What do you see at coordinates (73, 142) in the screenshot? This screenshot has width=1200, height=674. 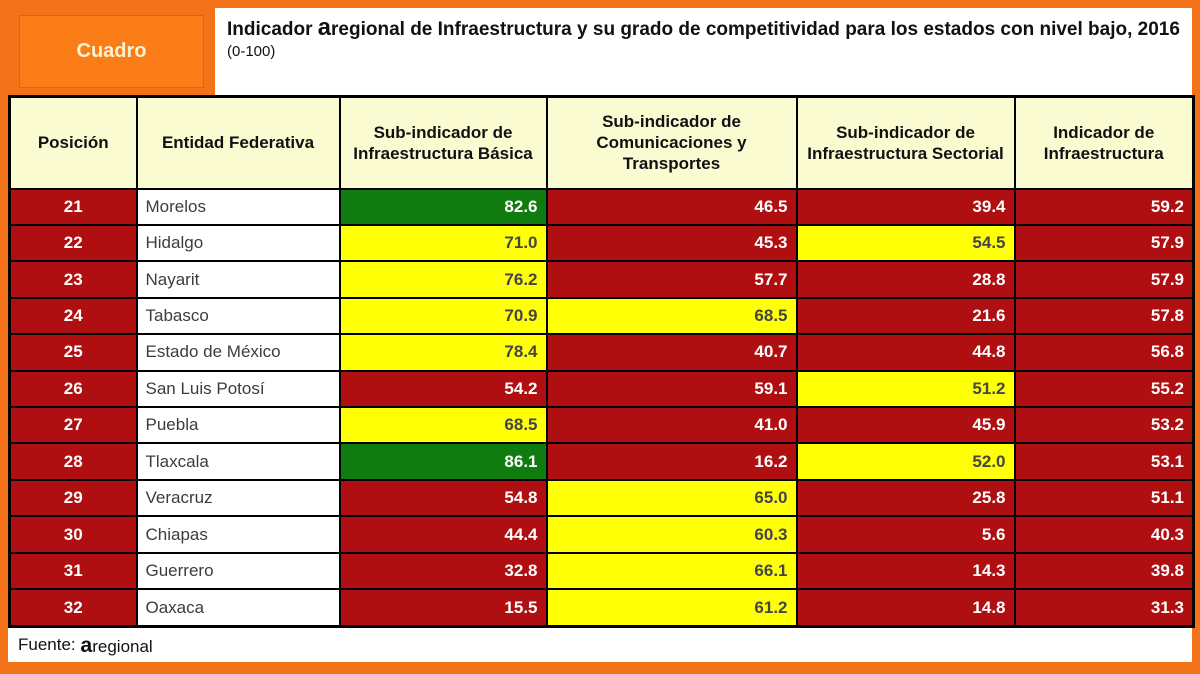 I see `col-posicion: Posición` at bounding box center [73, 142].